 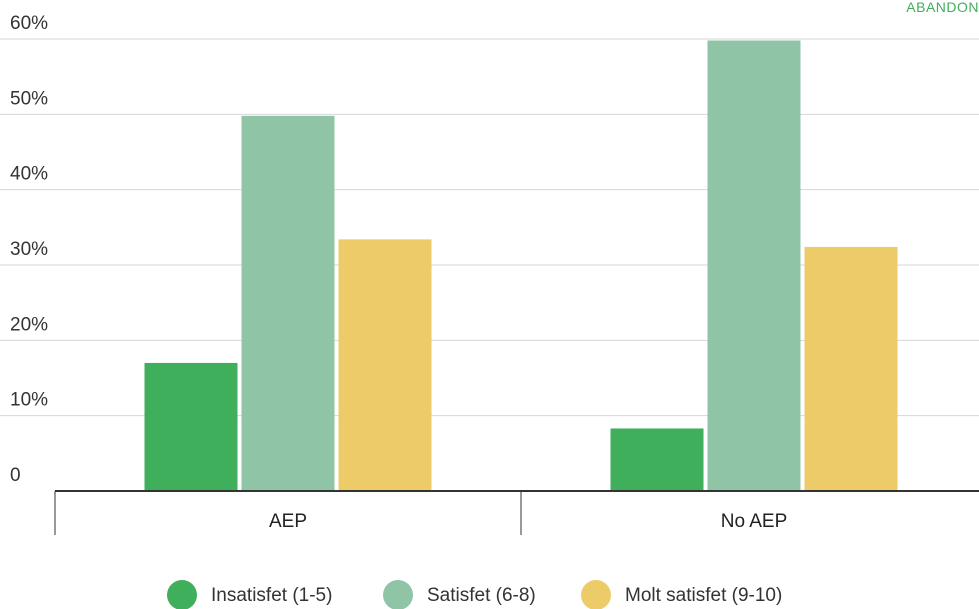 What do you see at coordinates (942, 7) in the screenshot?
I see `corner-label: ABANDON` at bounding box center [942, 7].